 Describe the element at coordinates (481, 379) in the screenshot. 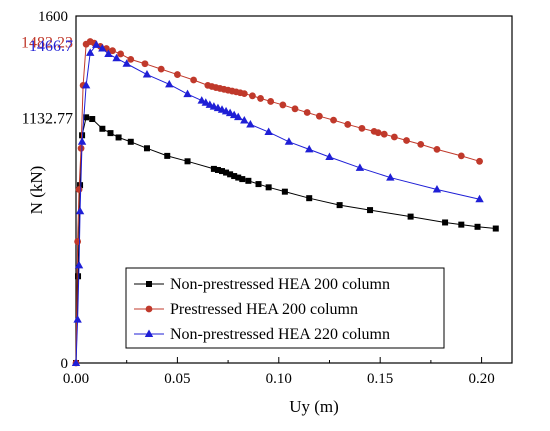

I see `x-tick-label: 0.20` at that location.